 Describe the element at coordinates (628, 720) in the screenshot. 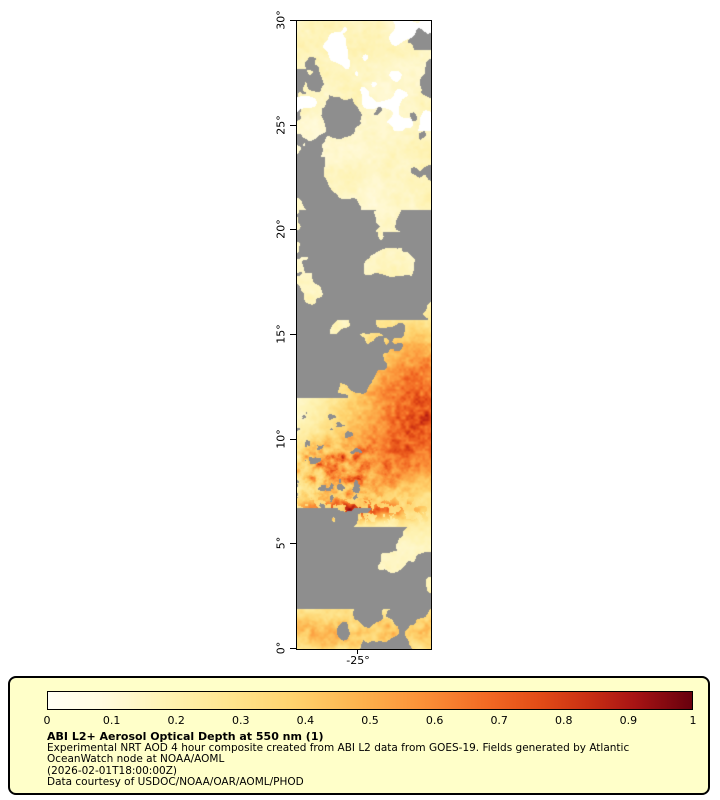

I see `colorbar-tick-0-9: 0.9` at that location.